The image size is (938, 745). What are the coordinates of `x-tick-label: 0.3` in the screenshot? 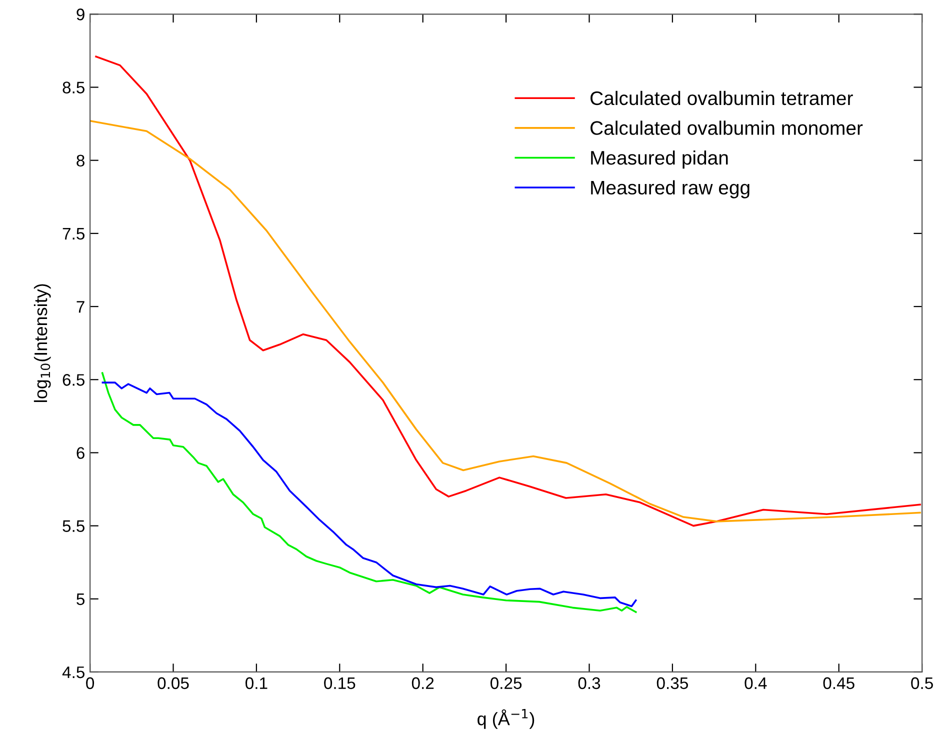 It's located at (589, 683).